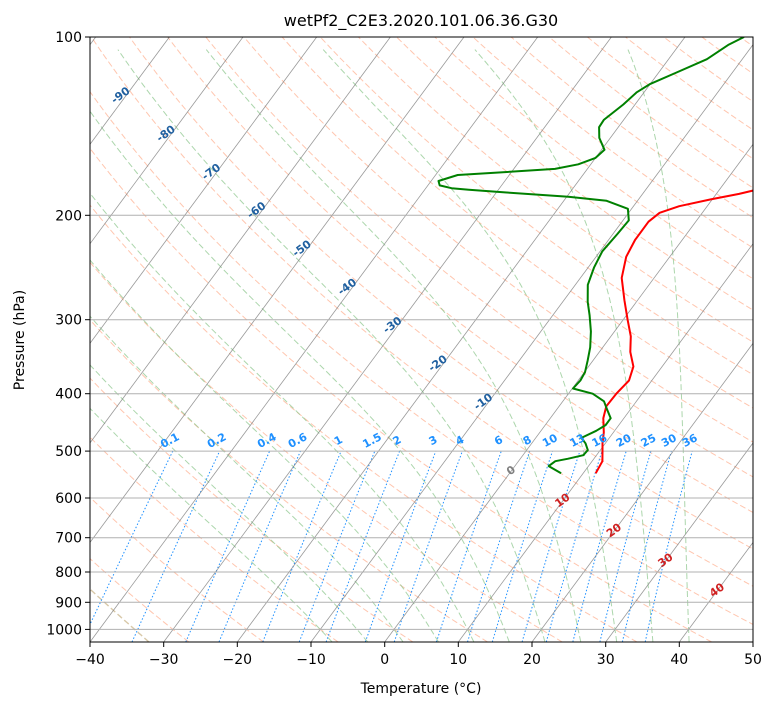 This screenshot has height=708, width=775. I want to click on x-tick-label: −40, so click(90, 660).